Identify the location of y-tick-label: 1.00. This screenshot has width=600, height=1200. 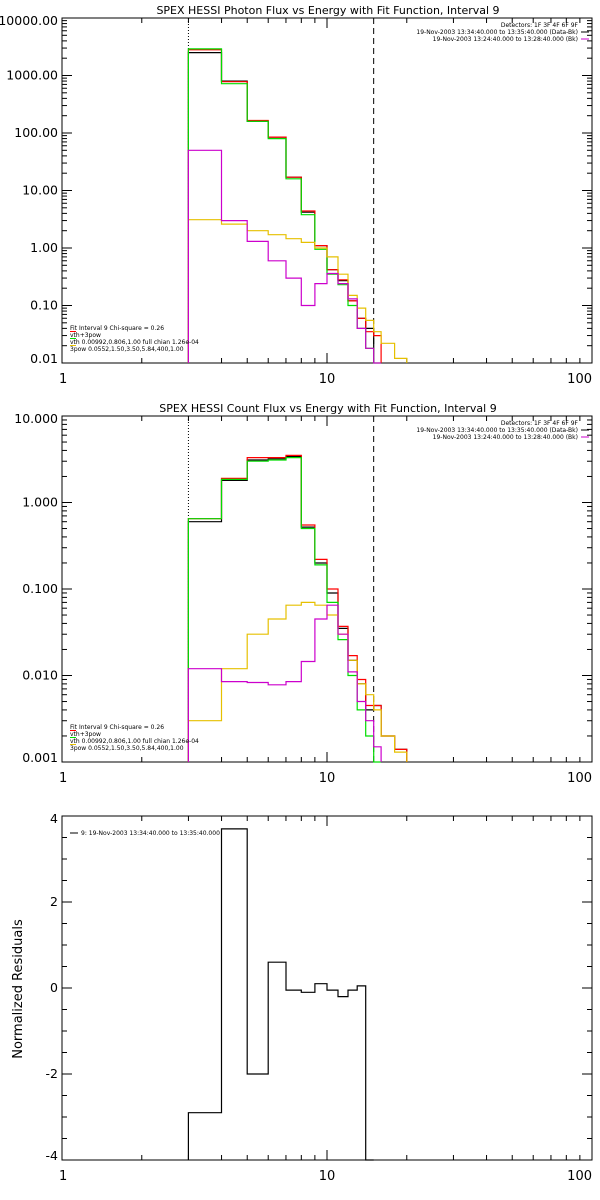
(44, 247).